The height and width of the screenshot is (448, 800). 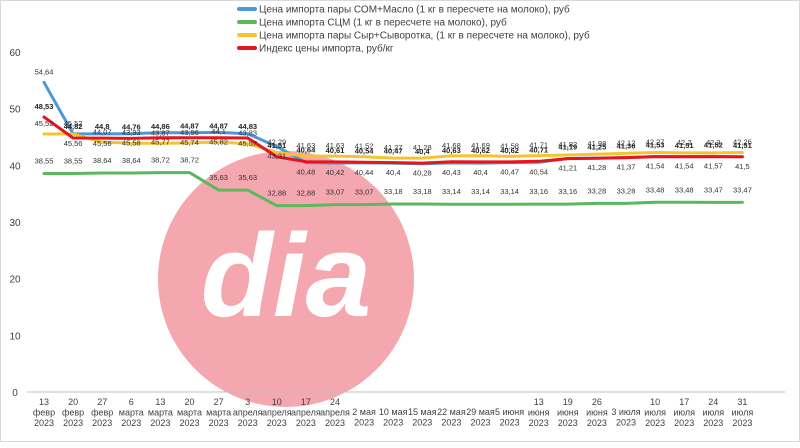 I want to click on data-label: 41,5, so click(x=742, y=166).